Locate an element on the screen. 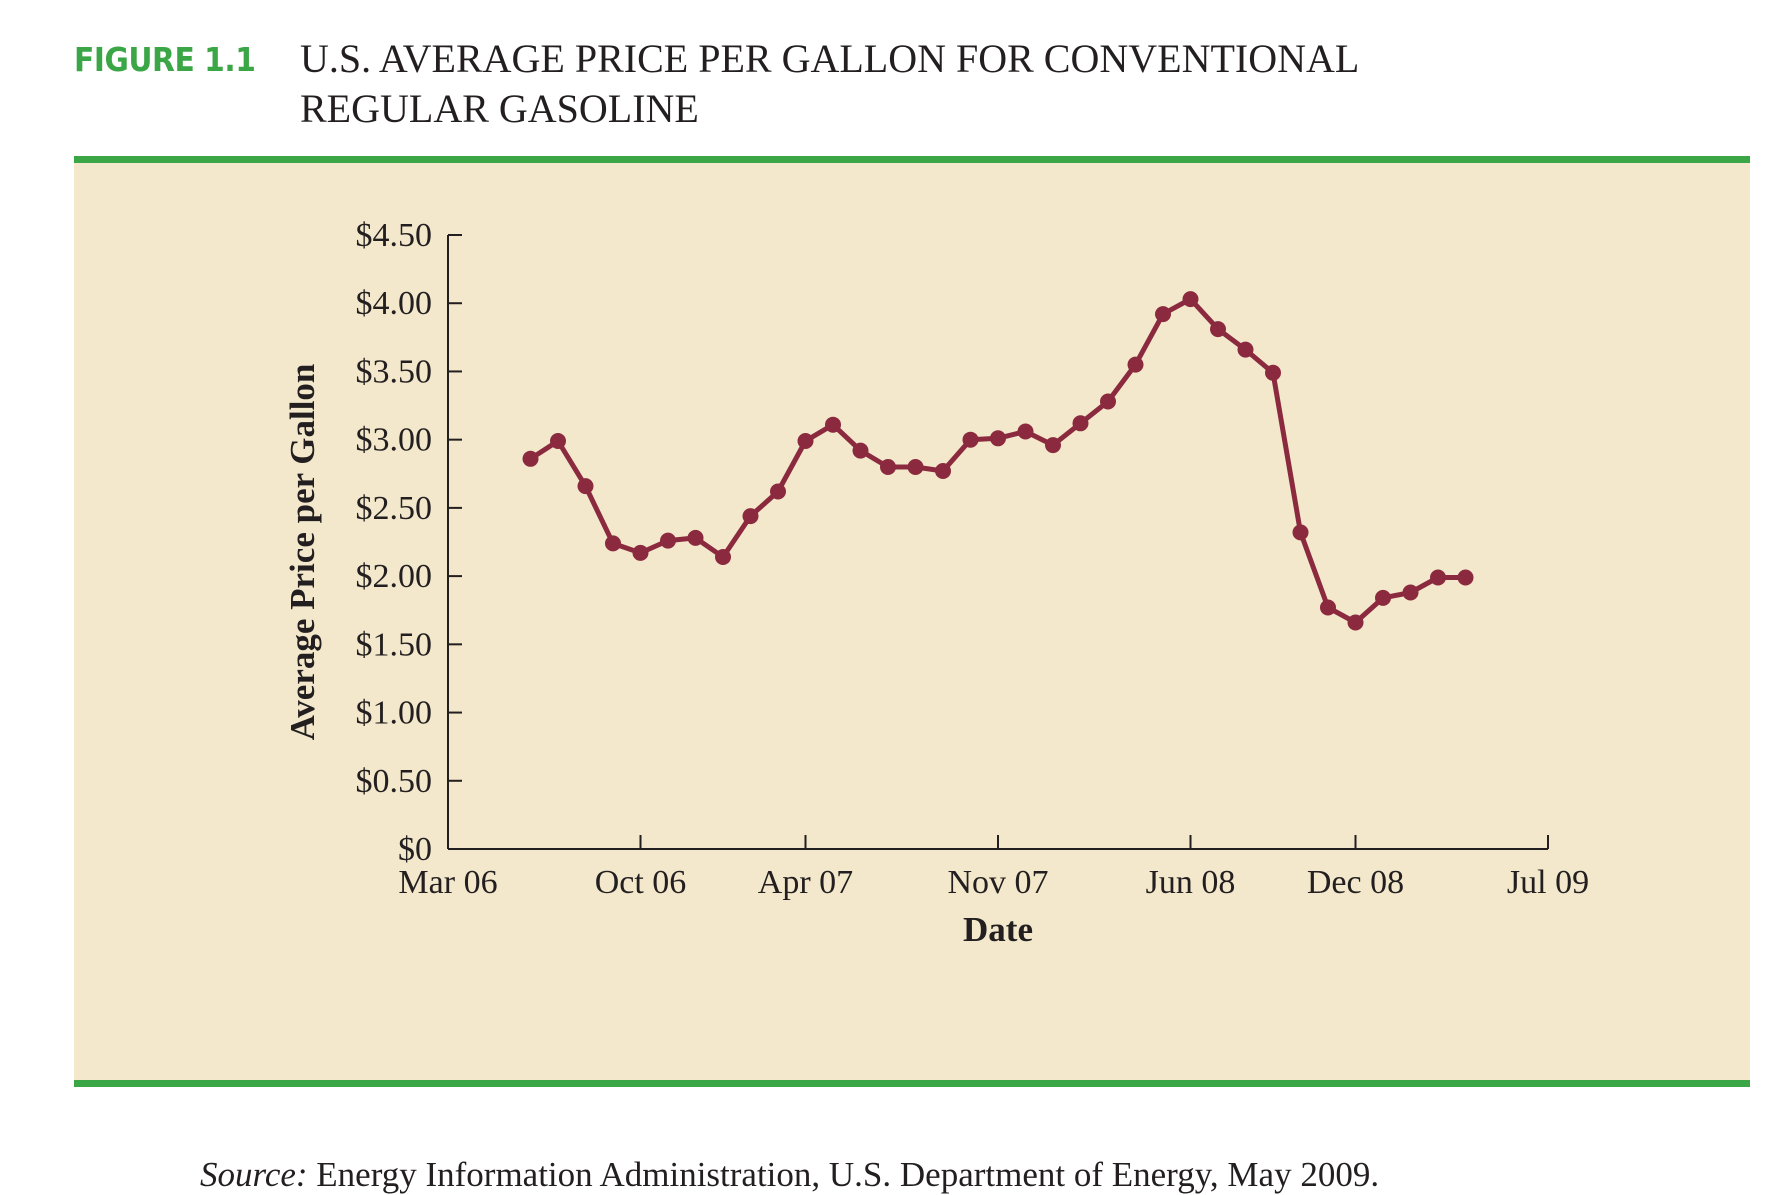 The image size is (1788, 1195). x-tick-label: Mar 06 is located at coordinates (447, 882).